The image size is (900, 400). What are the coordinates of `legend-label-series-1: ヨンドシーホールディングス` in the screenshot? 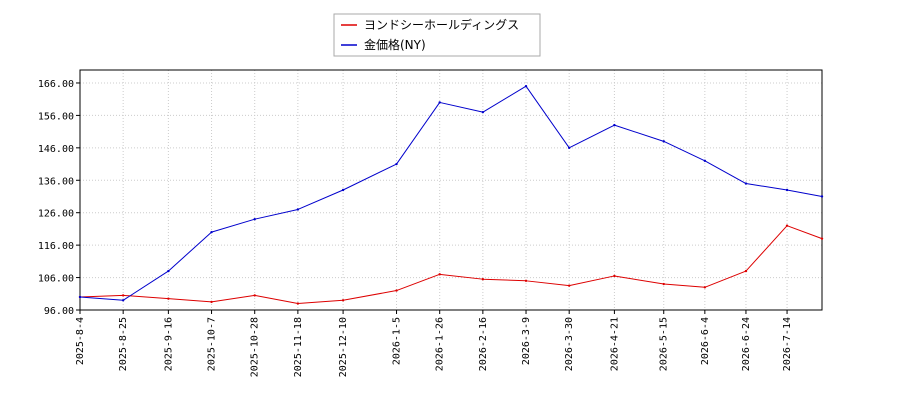 It's located at (441, 24).